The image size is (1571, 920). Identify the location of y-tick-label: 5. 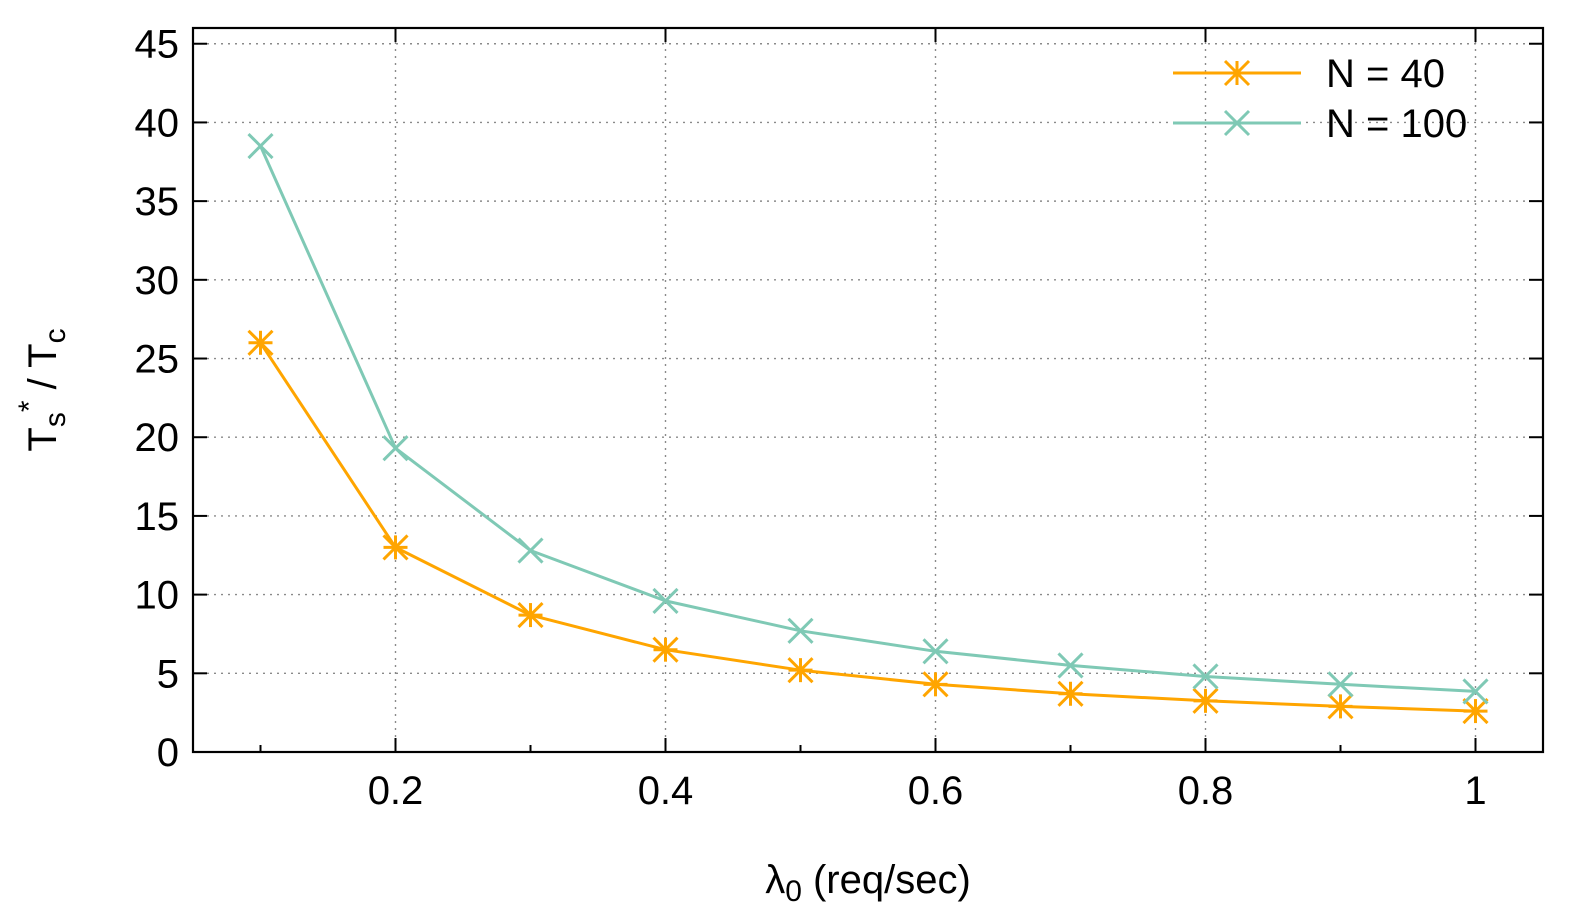
(168, 674).